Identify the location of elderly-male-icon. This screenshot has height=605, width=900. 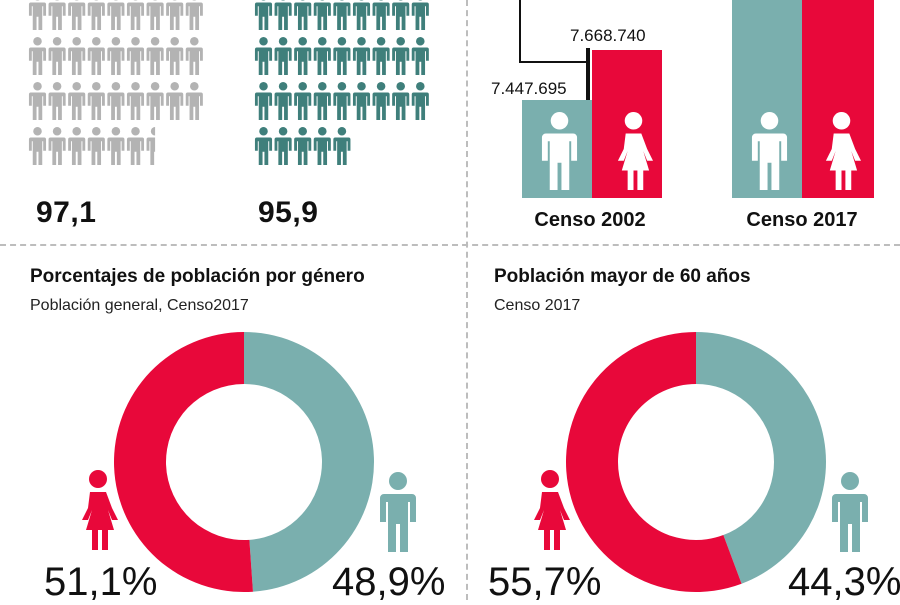
(850, 512).